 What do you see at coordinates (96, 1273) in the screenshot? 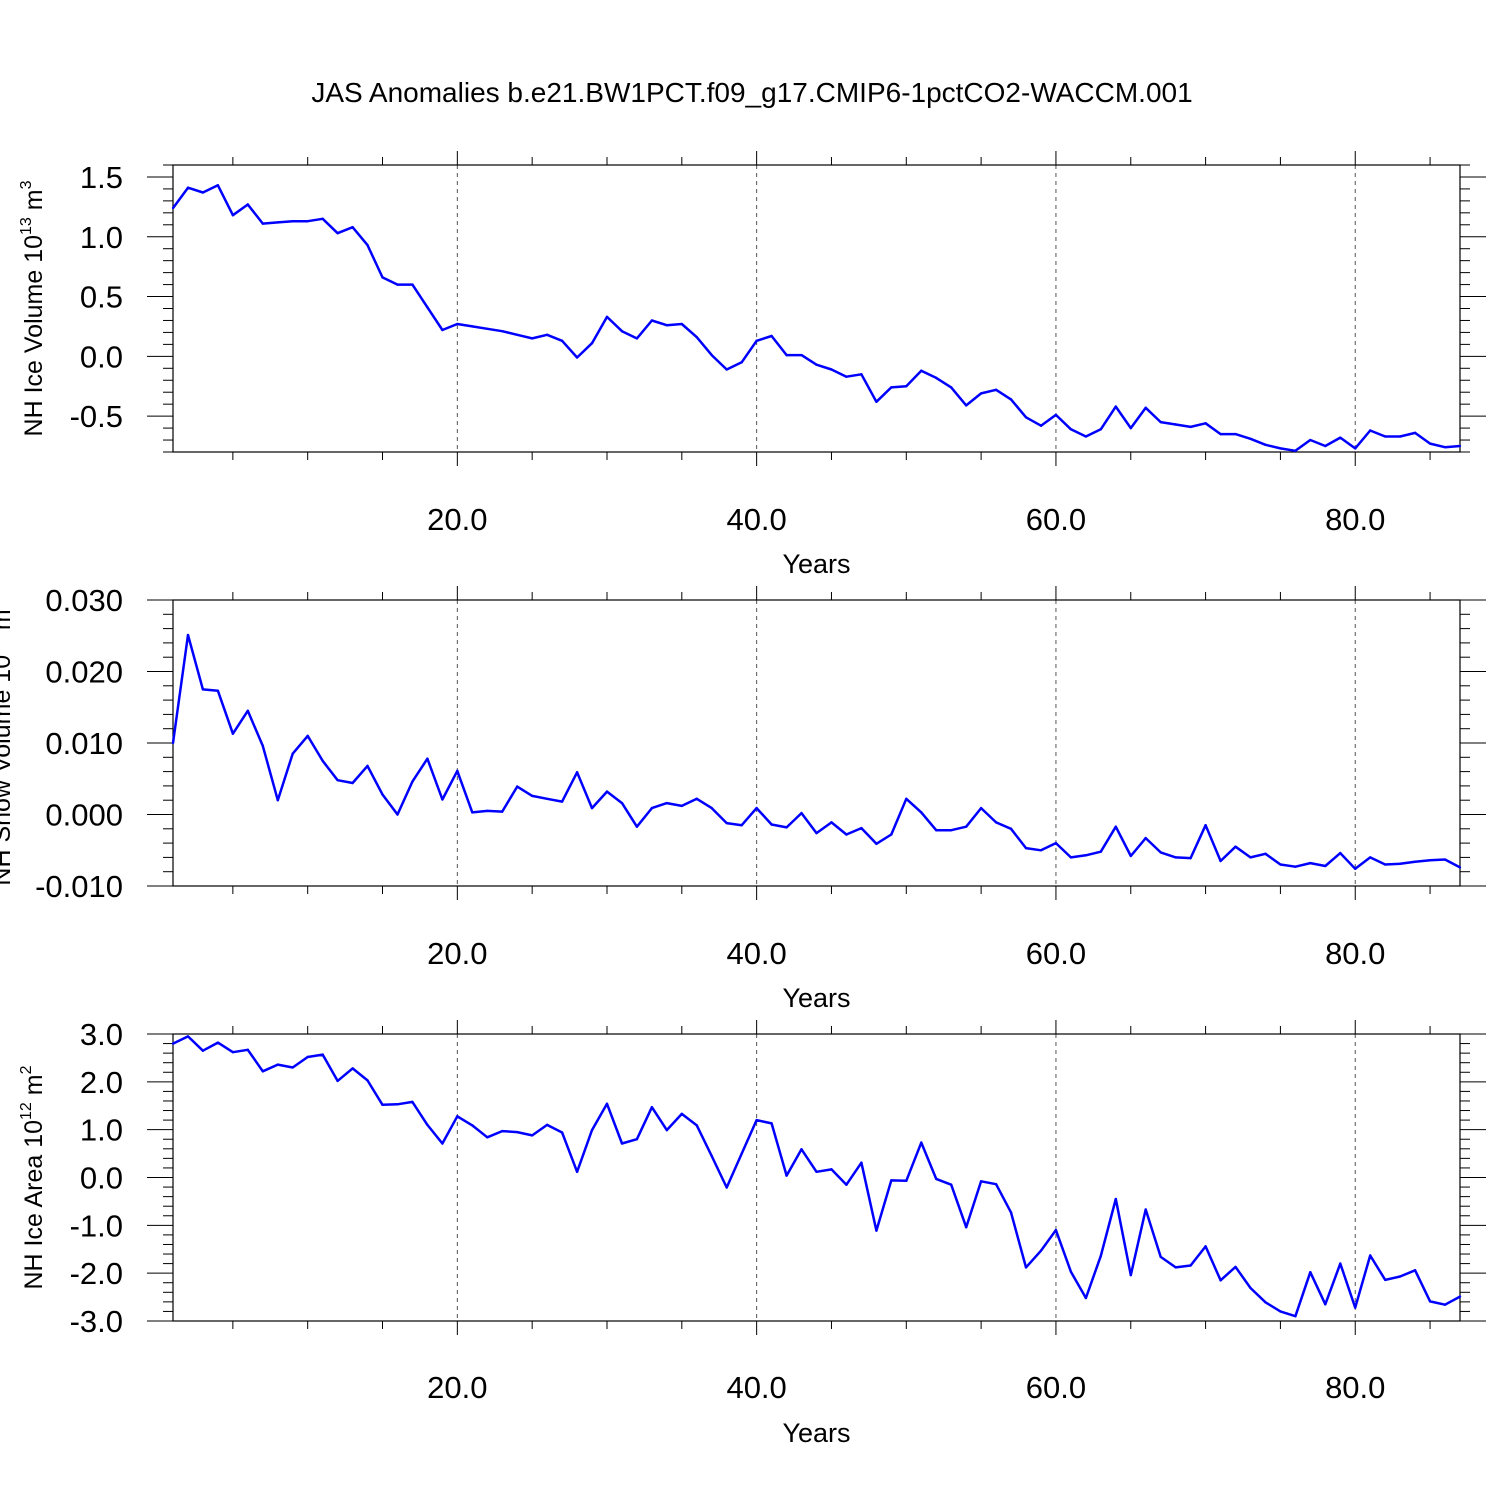
I see `y-tick-label: -2.0` at bounding box center [96, 1273].